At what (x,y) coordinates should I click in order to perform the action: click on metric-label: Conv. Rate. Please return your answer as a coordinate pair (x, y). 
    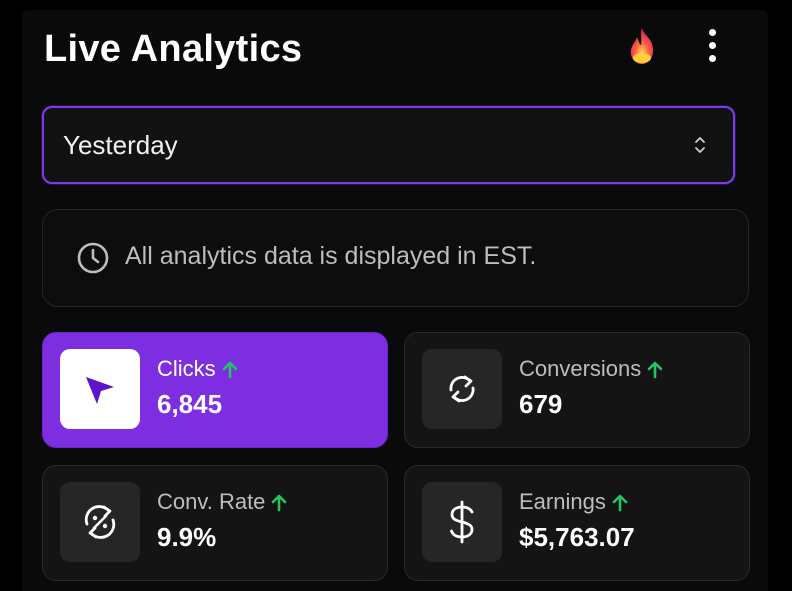
    Looking at the image, I should click on (222, 502).